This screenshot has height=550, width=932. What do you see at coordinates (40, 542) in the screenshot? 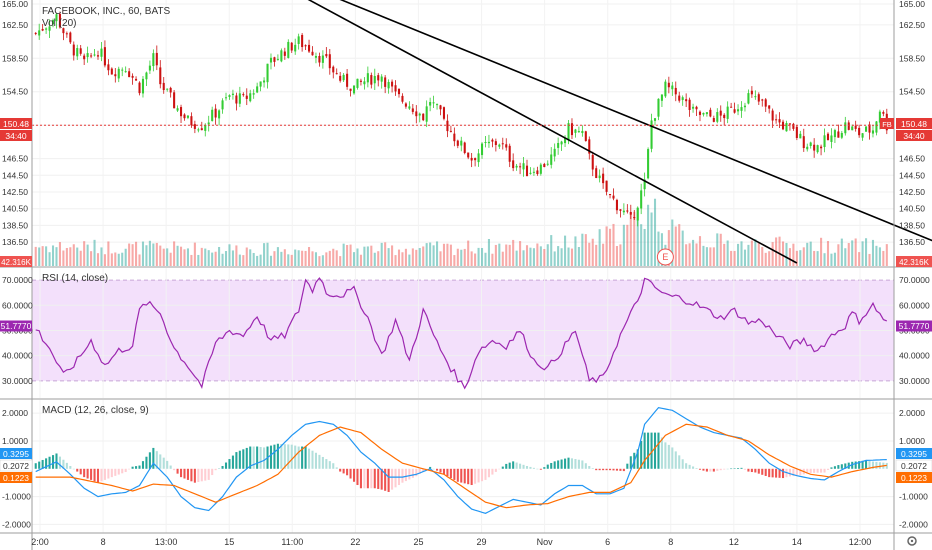
I see `time-axis-label: 2:00` at bounding box center [40, 542].